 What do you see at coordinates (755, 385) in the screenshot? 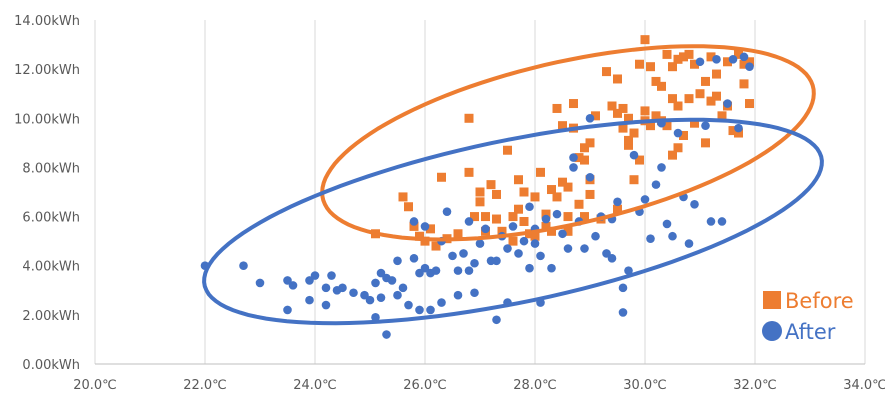
I see `x-tick-label: 32.0℃` at bounding box center [755, 385].